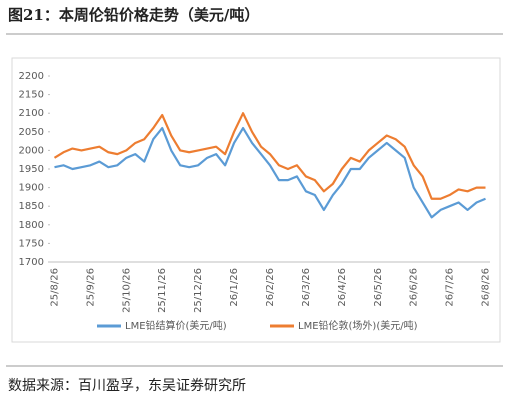  What do you see at coordinates (31, 150) in the screenshot?
I see `y-tick-label: 2000` at bounding box center [31, 150].